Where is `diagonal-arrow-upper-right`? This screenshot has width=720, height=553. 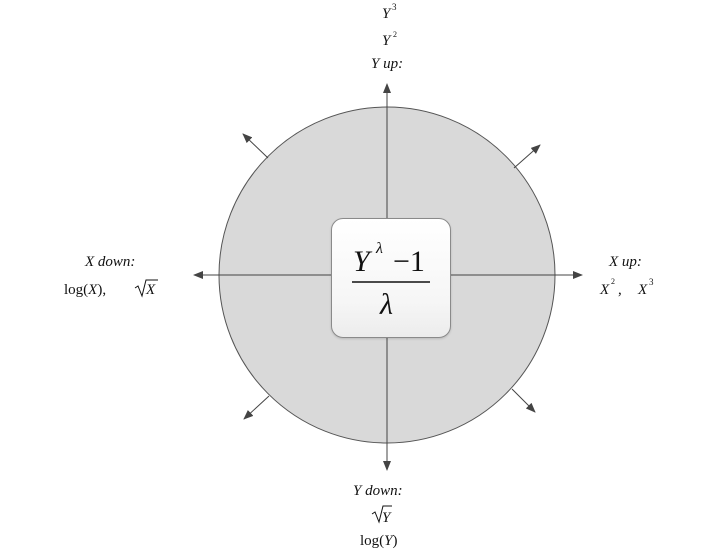
diagonal-arrow-upper-right is located at coordinates (527, 156).